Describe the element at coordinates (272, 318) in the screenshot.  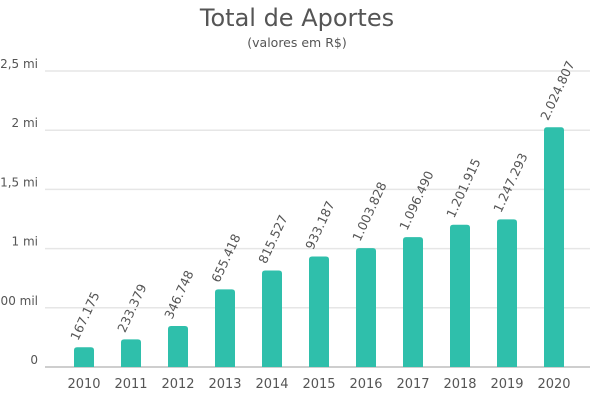
I see `bar-2014` at that location.